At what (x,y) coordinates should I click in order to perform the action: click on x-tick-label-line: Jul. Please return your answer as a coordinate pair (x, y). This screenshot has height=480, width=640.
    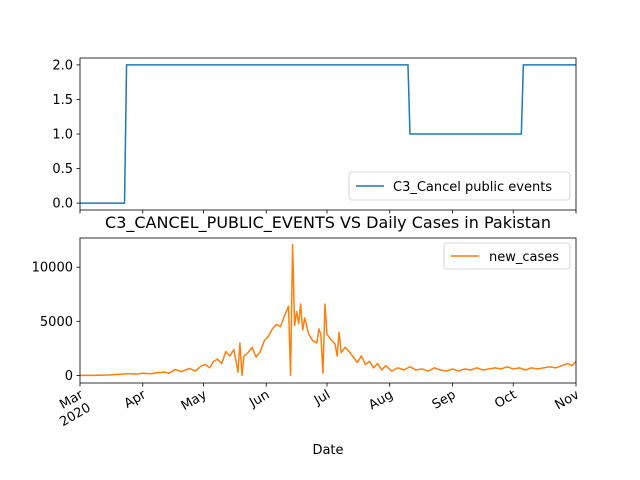
    Looking at the image, I should click on (322, 397).